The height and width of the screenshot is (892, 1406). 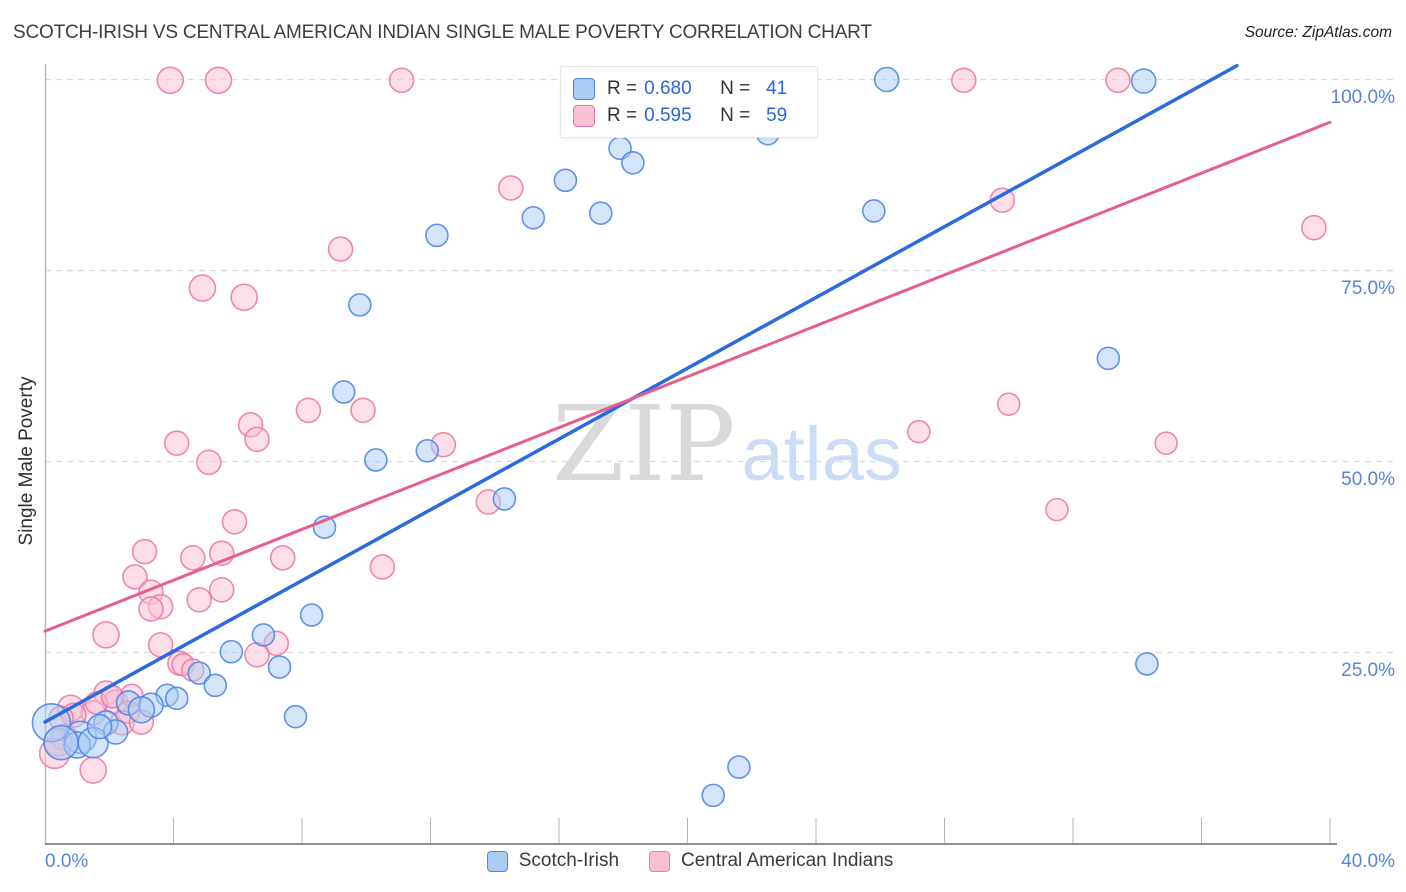 I want to click on r-value: 0.595, so click(x=668, y=115).